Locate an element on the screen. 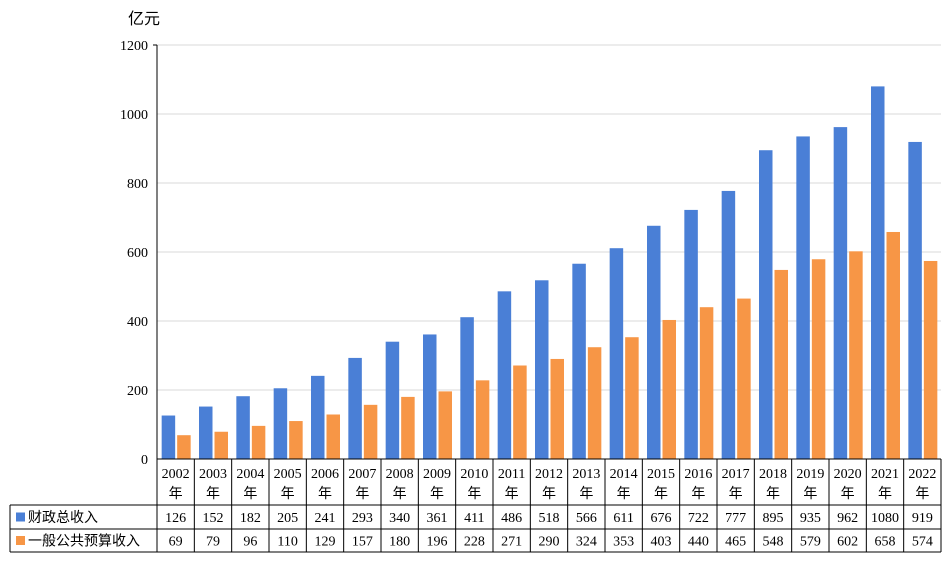  bar-general-2017 is located at coordinates (744, 378).